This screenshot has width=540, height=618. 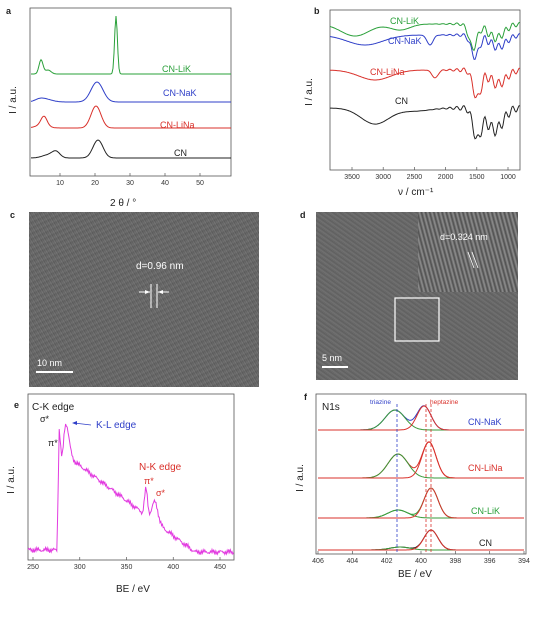 What do you see at coordinates (508, 177) in the screenshot?
I see `x-tick-label: 1000` at bounding box center [508, 177].